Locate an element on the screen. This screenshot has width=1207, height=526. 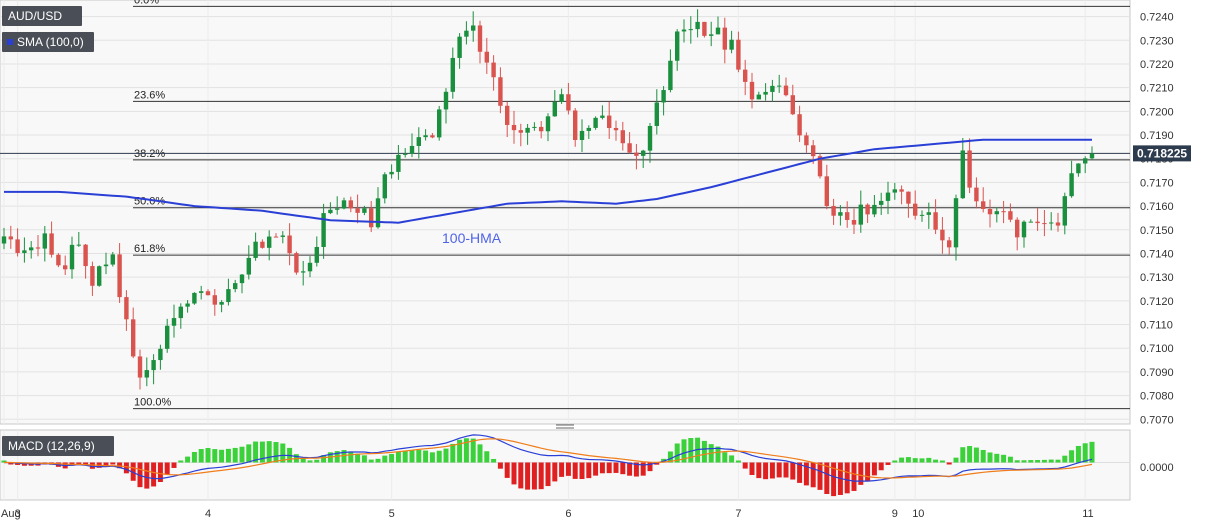
sma-tag: SMA (100,0) is located at coordinates (48, 42).